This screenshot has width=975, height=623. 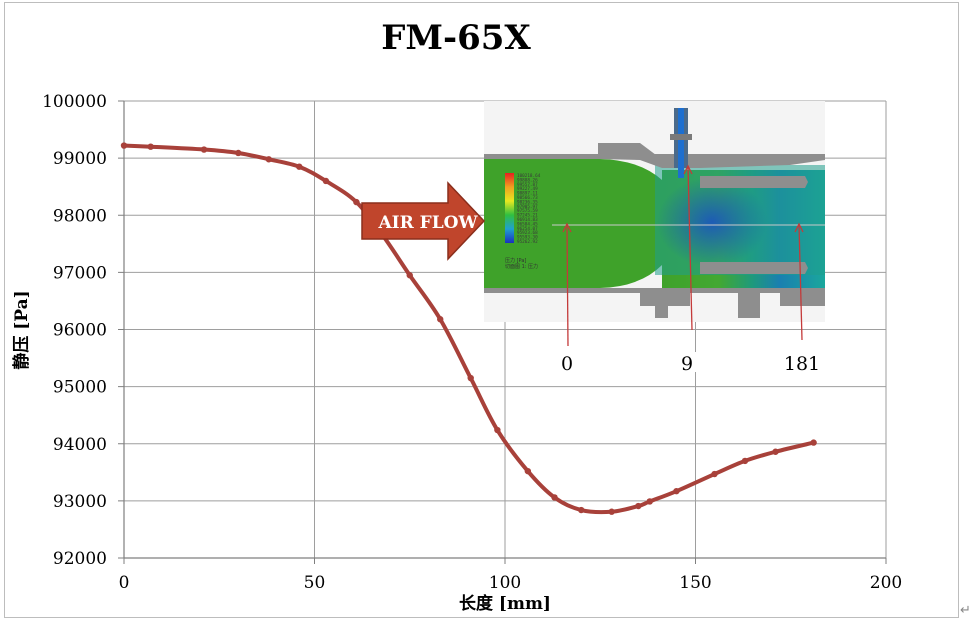 What do you see at coordinates (80, 502) in the screenshot?
I see `y-tick-label: 93000` at bounding box center [80, 502].